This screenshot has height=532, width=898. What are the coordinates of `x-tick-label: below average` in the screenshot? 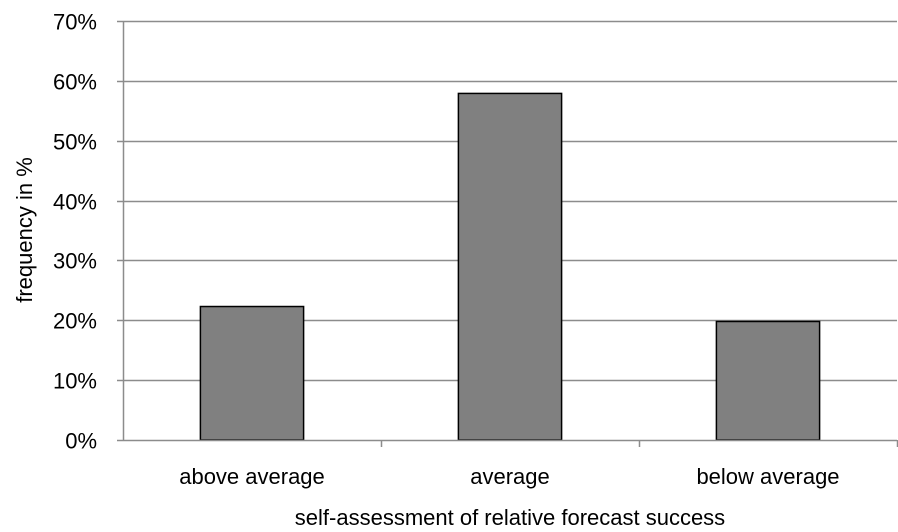 It's located at (767, 476).